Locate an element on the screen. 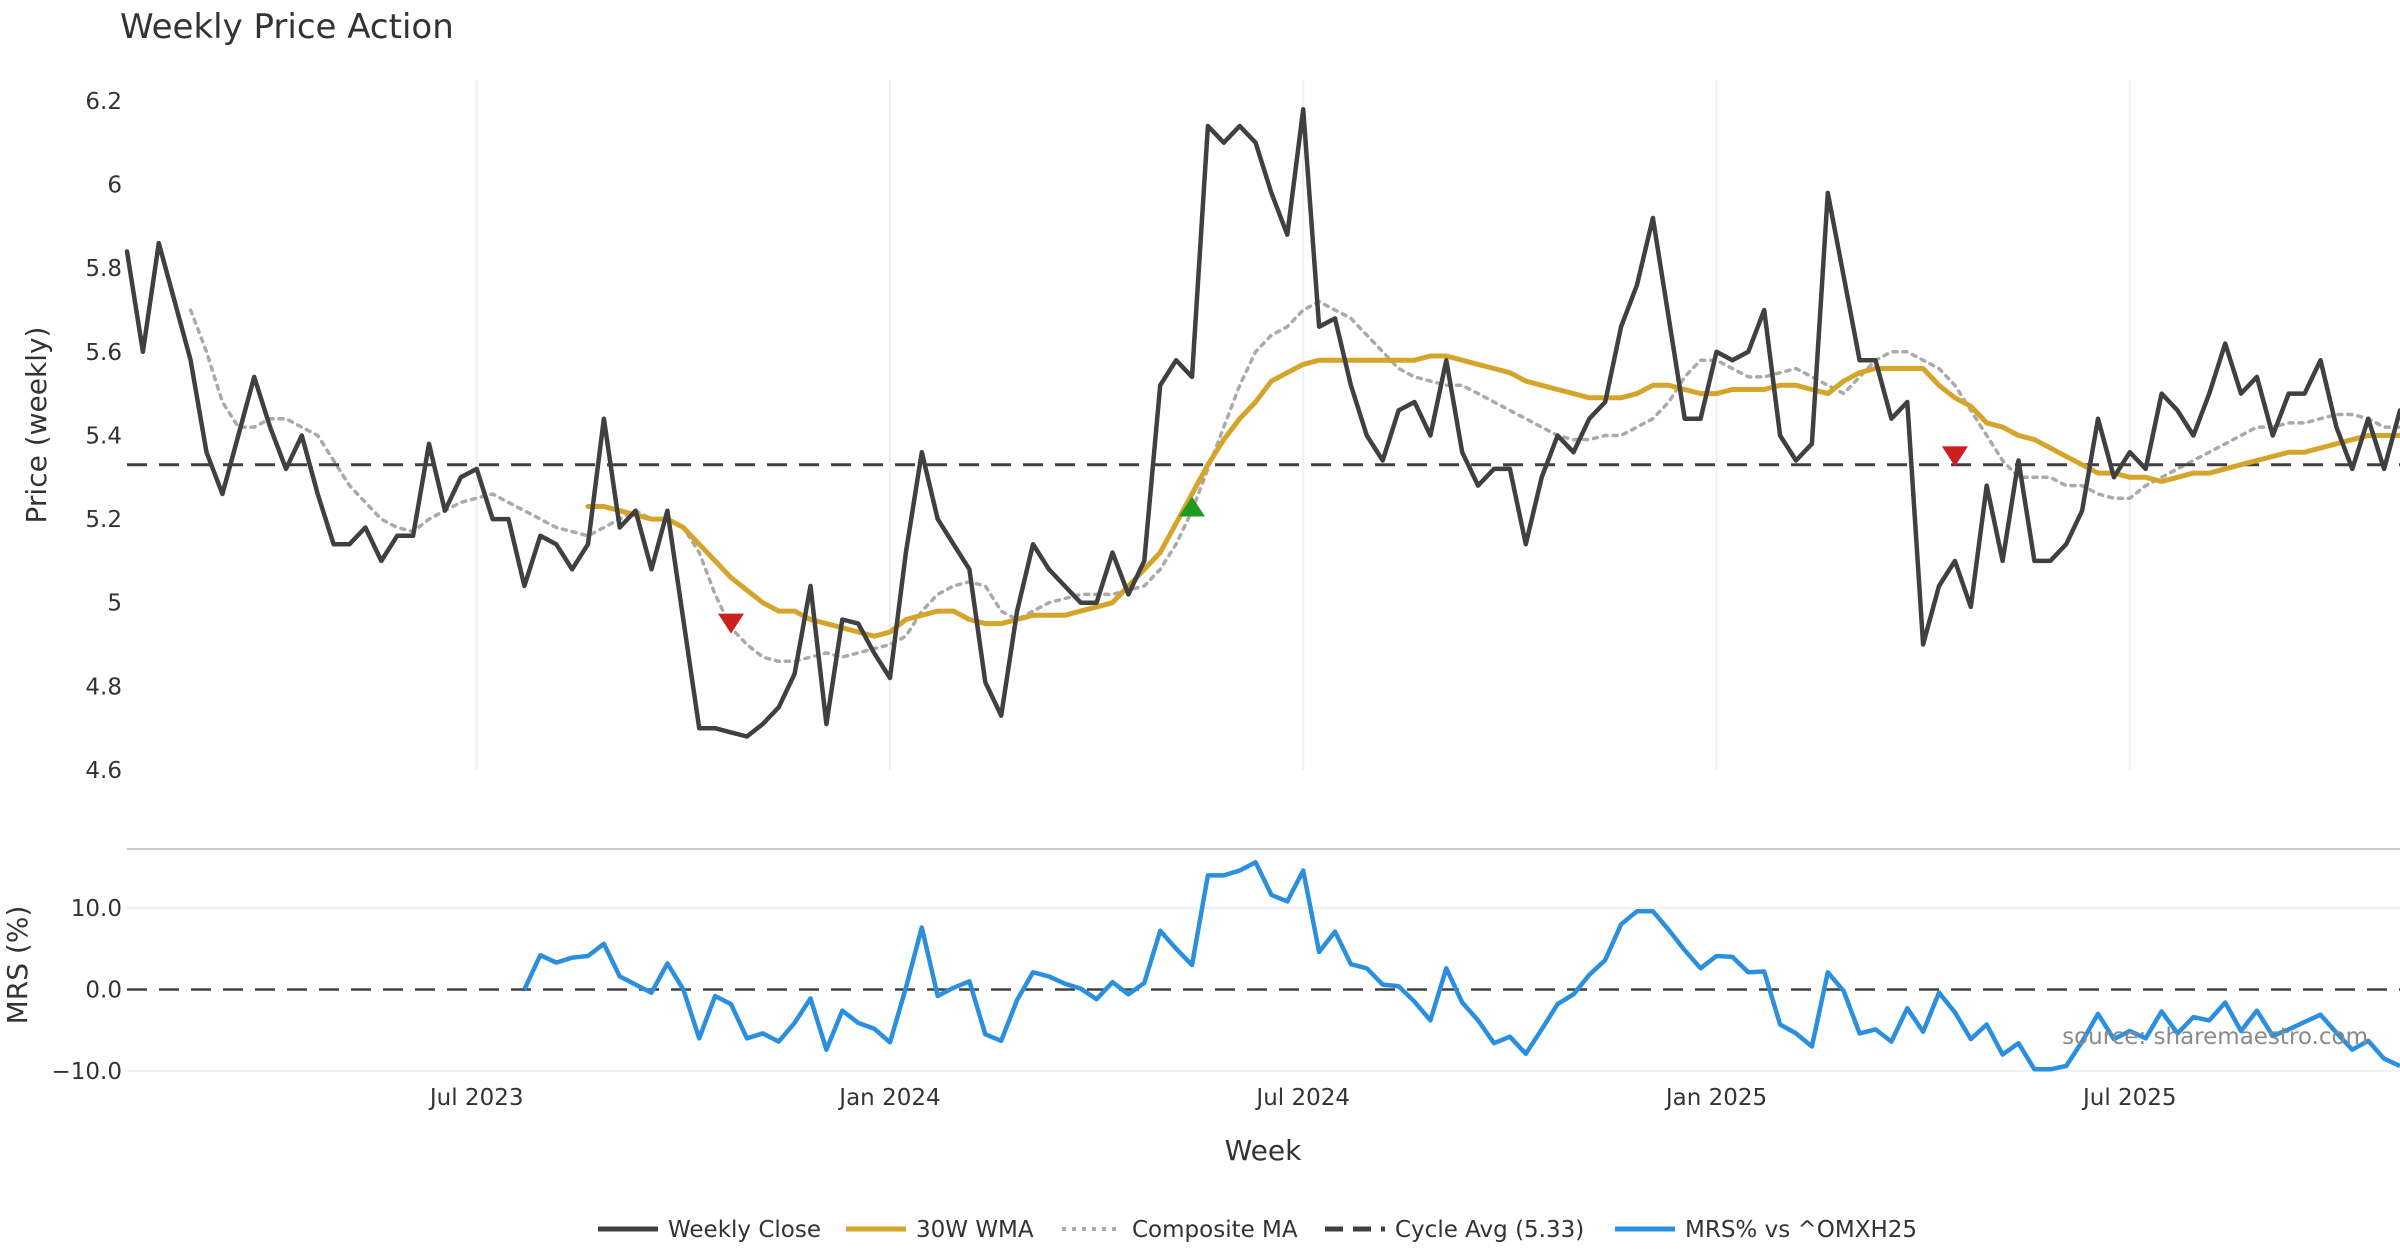  price-y-tick-label: 5.4 is located at coordinates (103, 436).